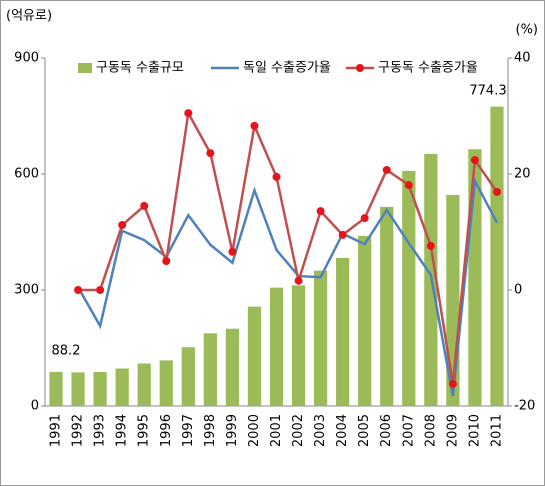 This screenshot has width=545, height=486. Describe the element at coordinates (518, 290) in the screenshot. I see `y2-tick-label: 0` at that location.